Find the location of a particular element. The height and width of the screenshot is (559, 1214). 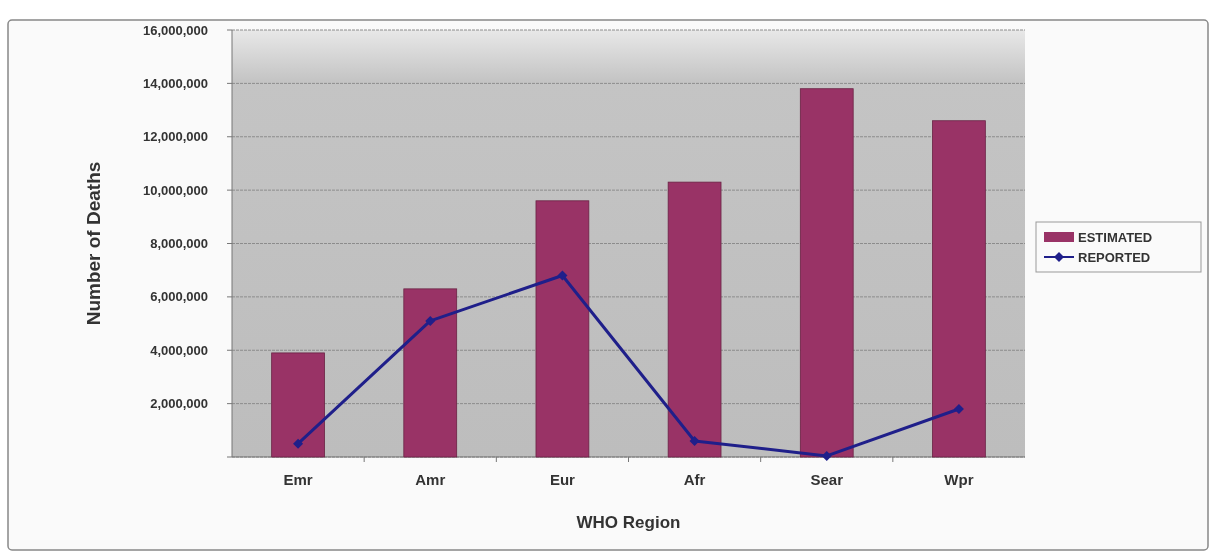

x-axis-title: WHO Region is located at coordinates (628, 522).